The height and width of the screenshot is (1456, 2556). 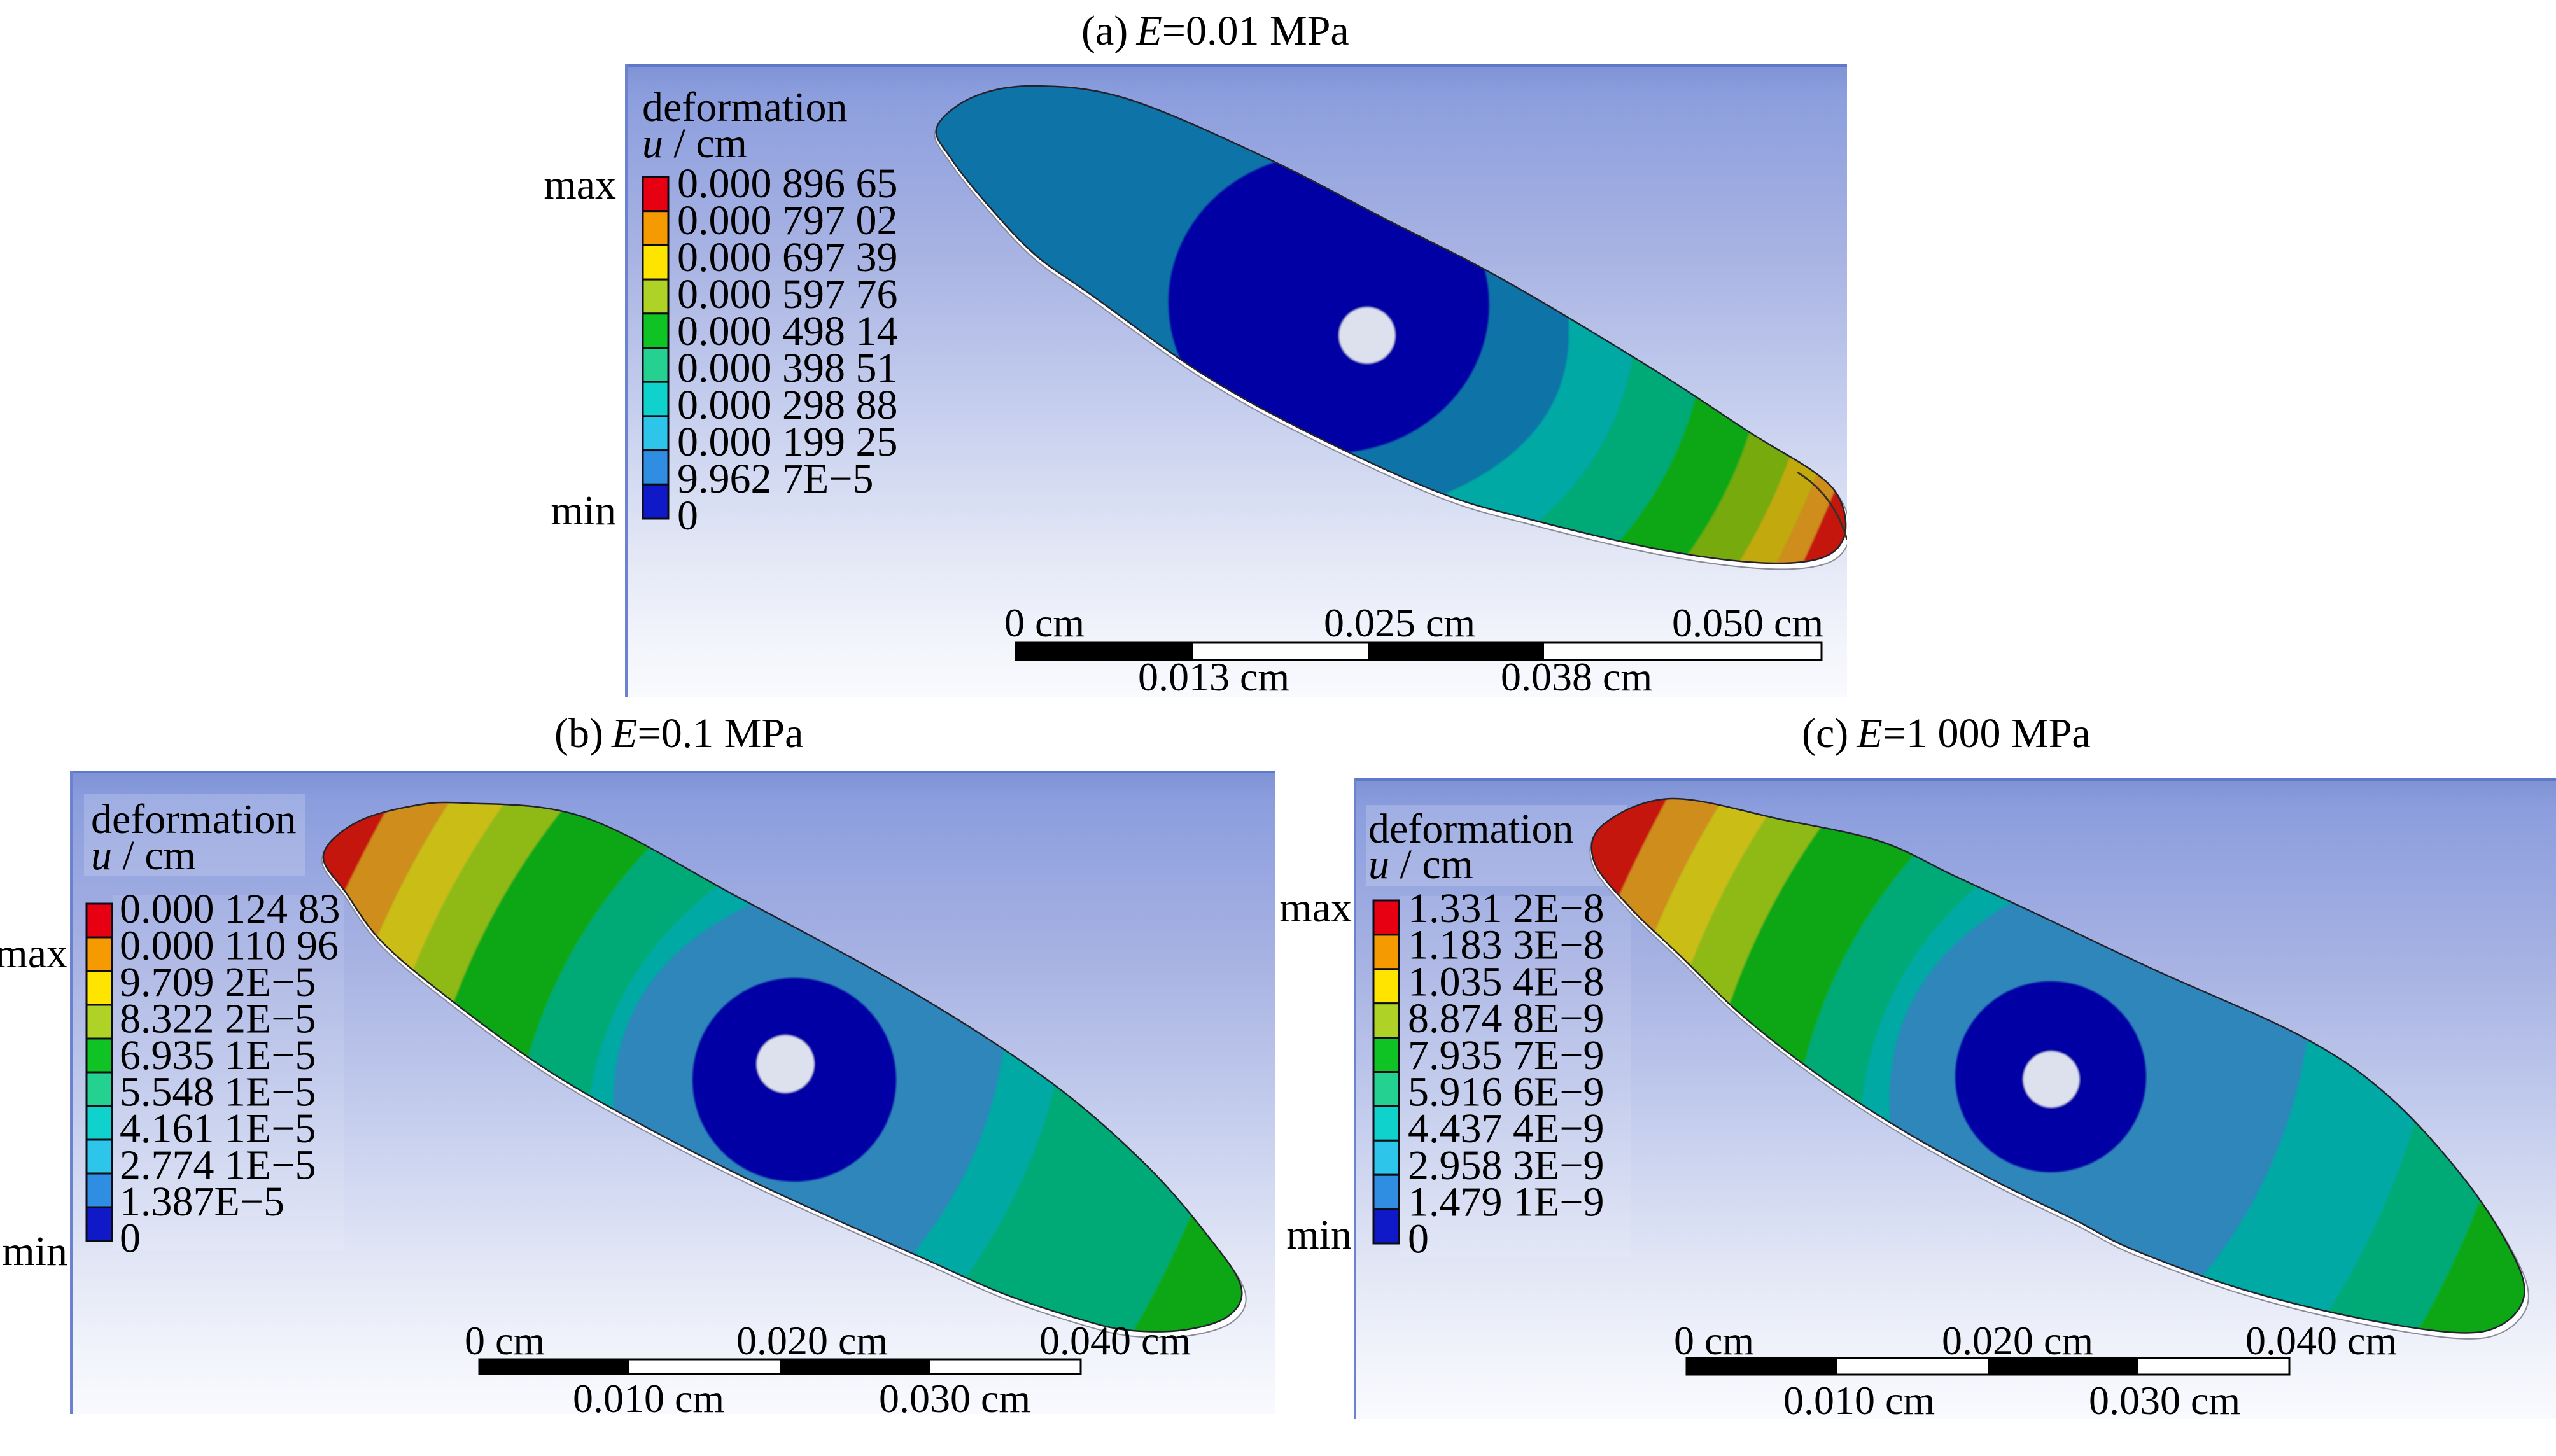 What do you see at coordinates (1506, 1018) in the screenshot?
I see `svg-text: 8.874 8E−9` at bounding box center [1506, 1018].